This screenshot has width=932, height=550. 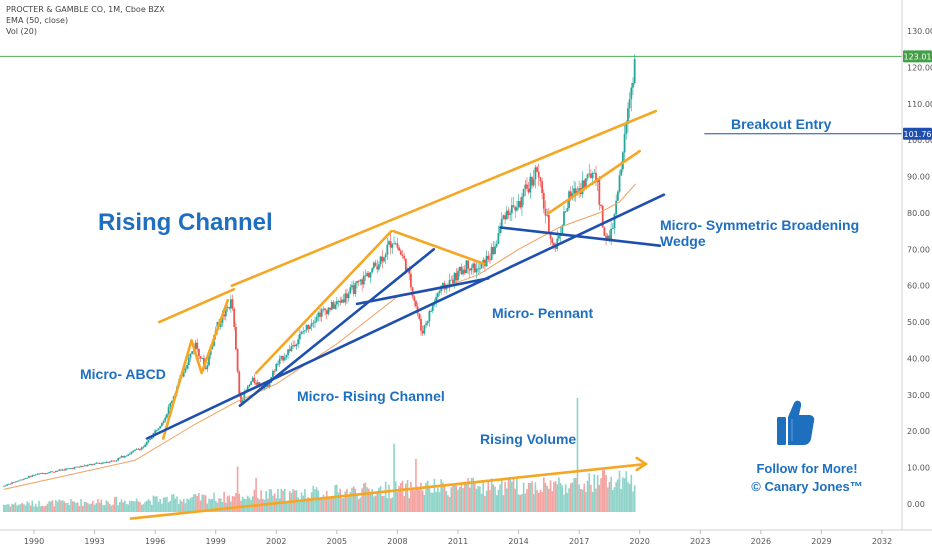 I want to click on price-tick-label: 120.00, so click(x=919, y=67).